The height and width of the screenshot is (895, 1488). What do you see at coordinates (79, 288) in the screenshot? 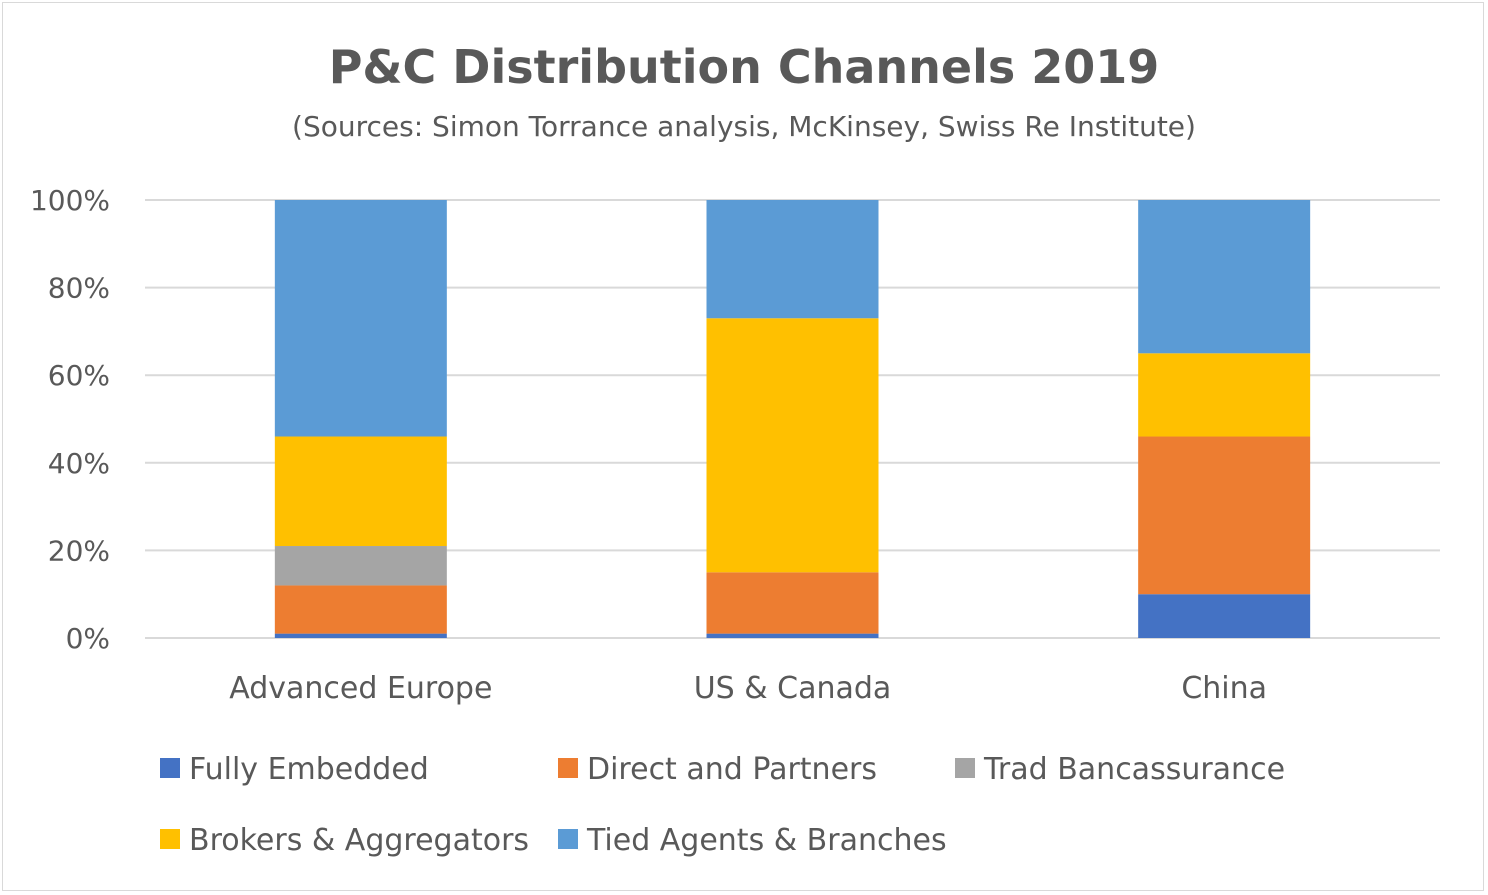
I see `y-tick-label: 80%` at bounding box center [79, 288].